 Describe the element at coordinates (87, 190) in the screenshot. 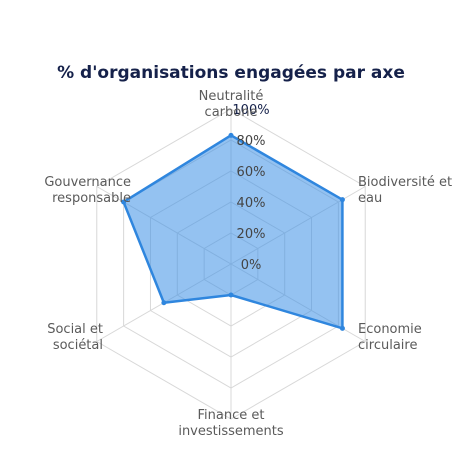

I see `axis-label: Gouvernance responsable` at that location.